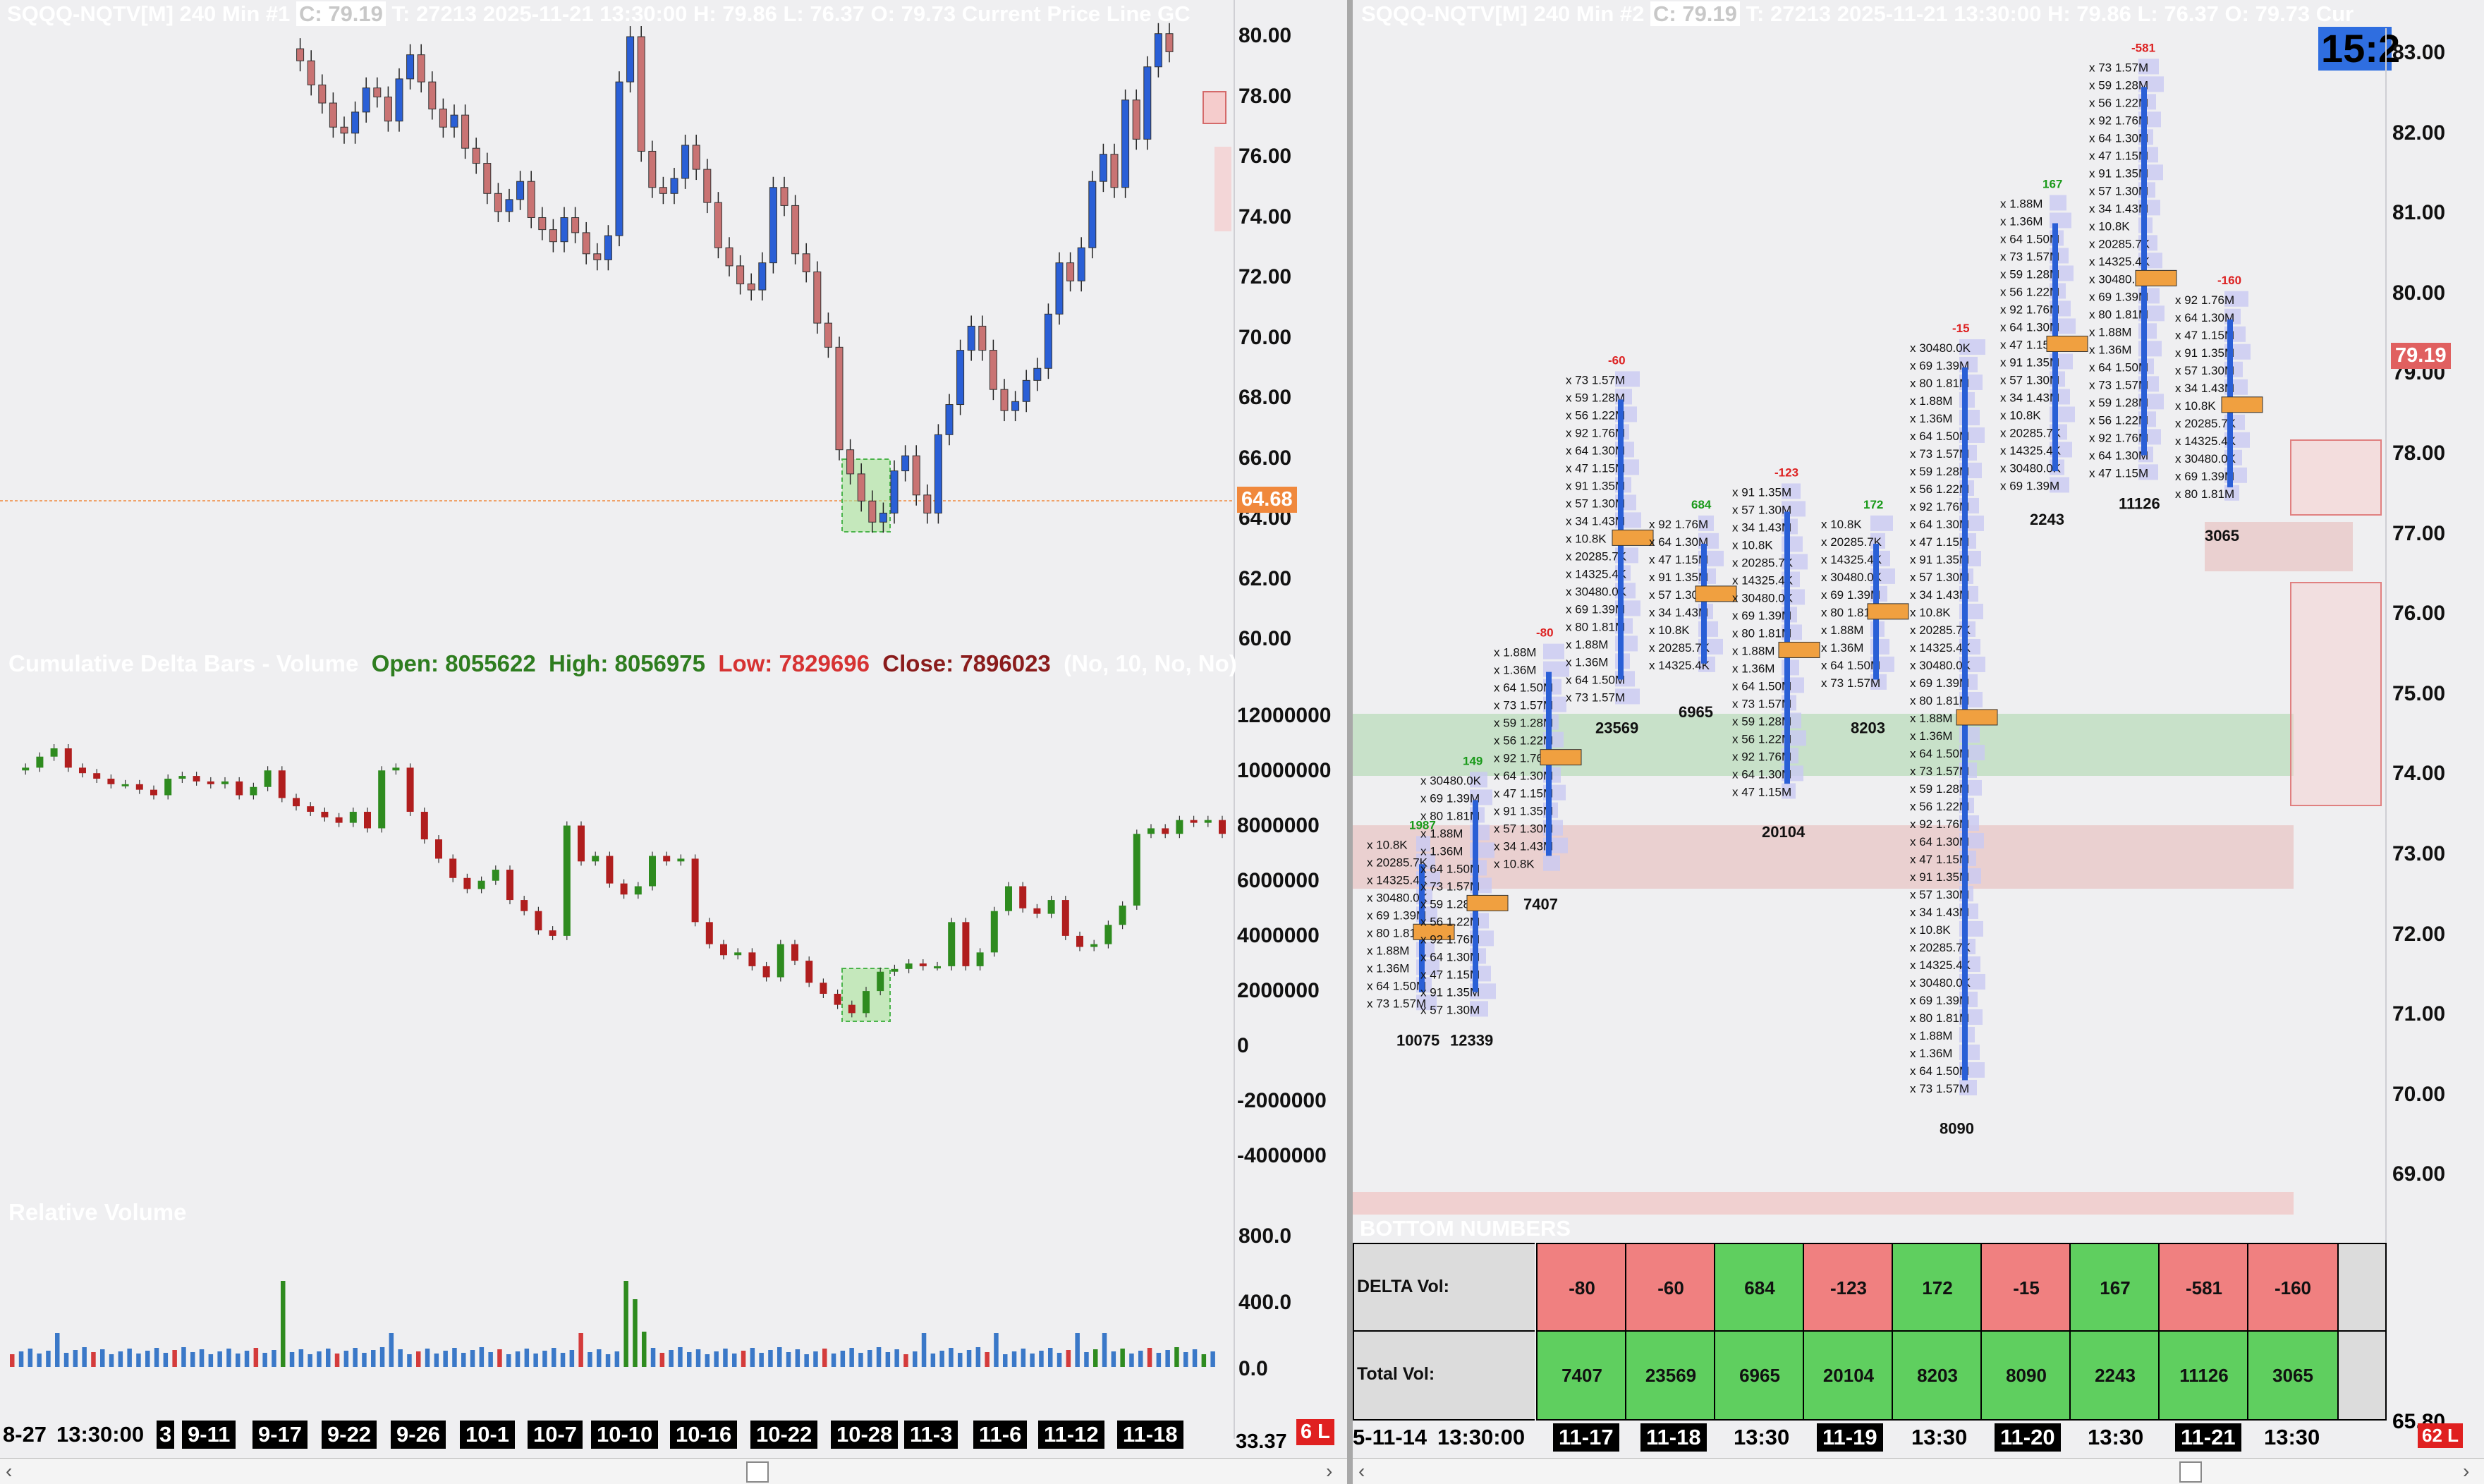 The image size is (2484, 1484). What do you see at coordinates (1265, 638) in the screenshot?
I see `price-tick: 60.00` at bounding box center [1265, 638].